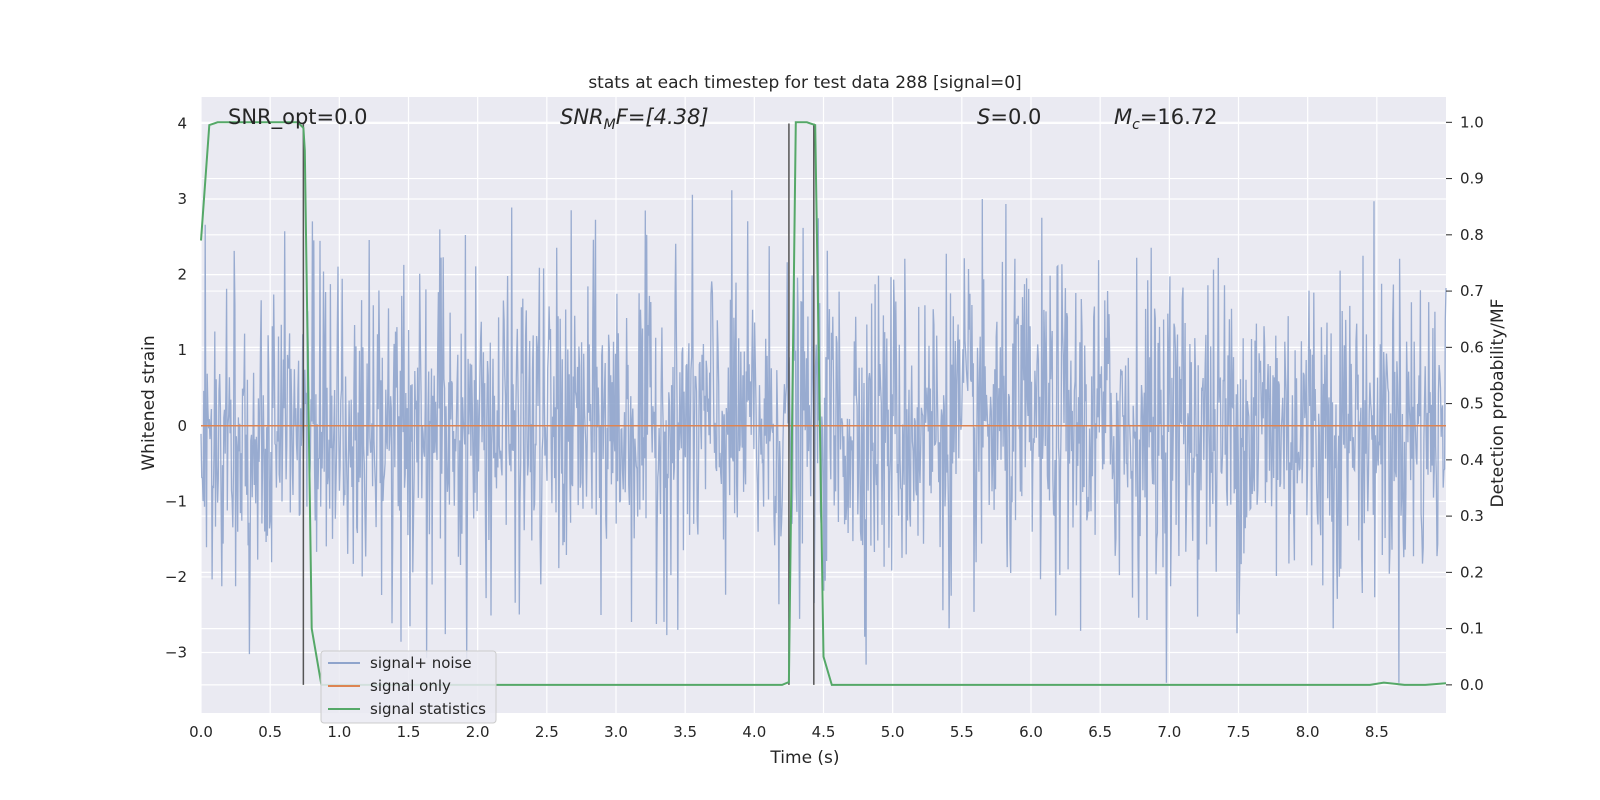 The height and width of the screenshot is (800, 1600). I want to click on legend-label-signal-only: signal only, so click(410, 686).